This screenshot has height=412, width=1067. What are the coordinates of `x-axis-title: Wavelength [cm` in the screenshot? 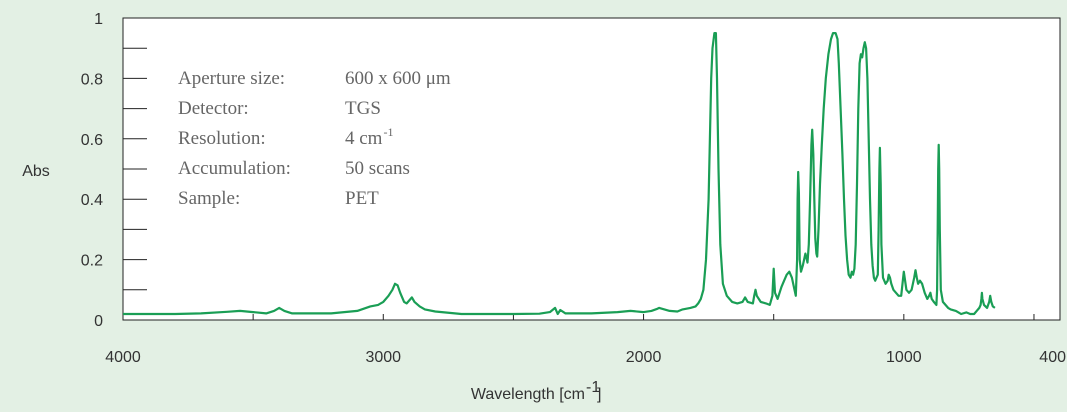 It's located at (528, 394).